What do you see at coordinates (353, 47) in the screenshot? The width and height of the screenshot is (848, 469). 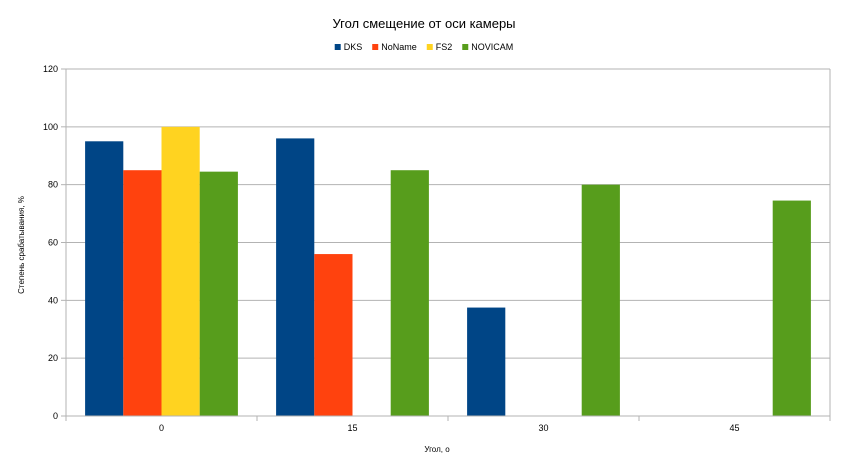 I see `legend-label: DKS` at bounding box center [353, 47].